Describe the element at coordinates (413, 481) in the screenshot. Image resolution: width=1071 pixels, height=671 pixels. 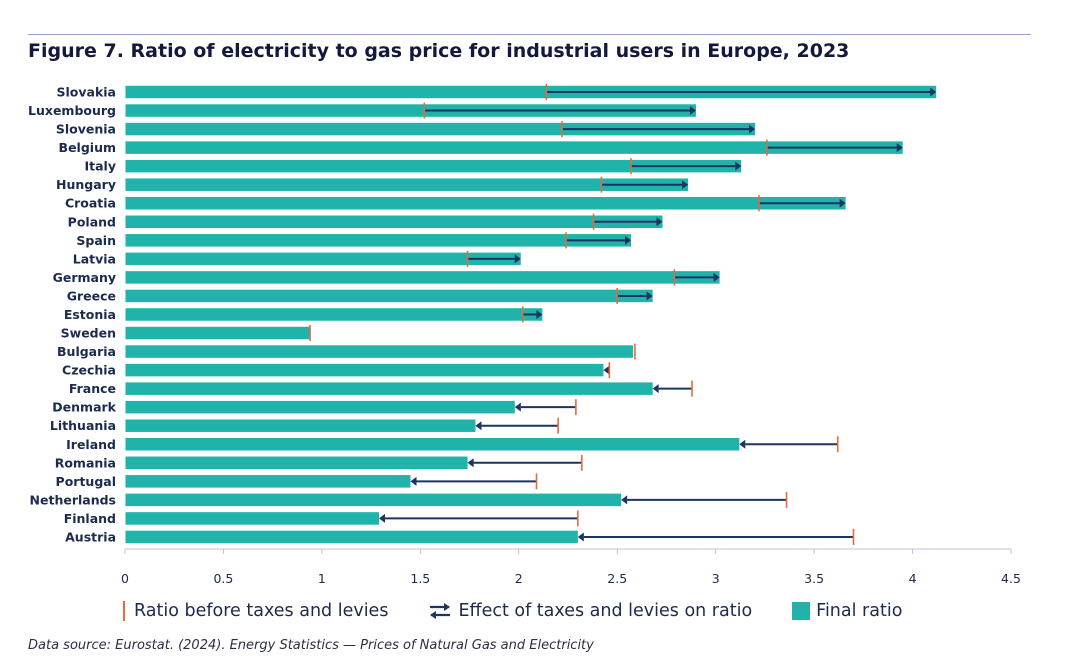
I see `effect-arrowhead-portugal` at that location.